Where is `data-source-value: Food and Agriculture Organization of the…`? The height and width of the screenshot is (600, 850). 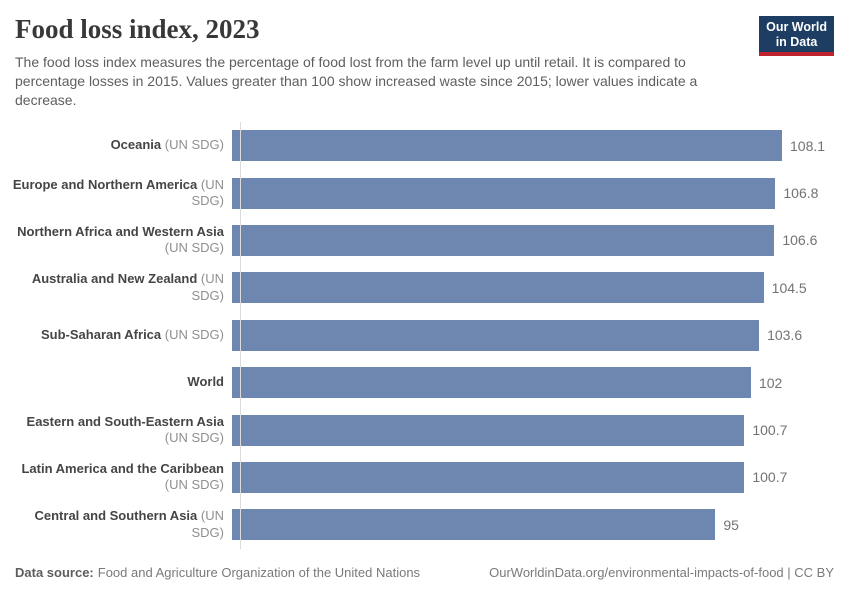 data-source-value: Food and Agriculture Organization of the… is located at coordinates (259, 572).